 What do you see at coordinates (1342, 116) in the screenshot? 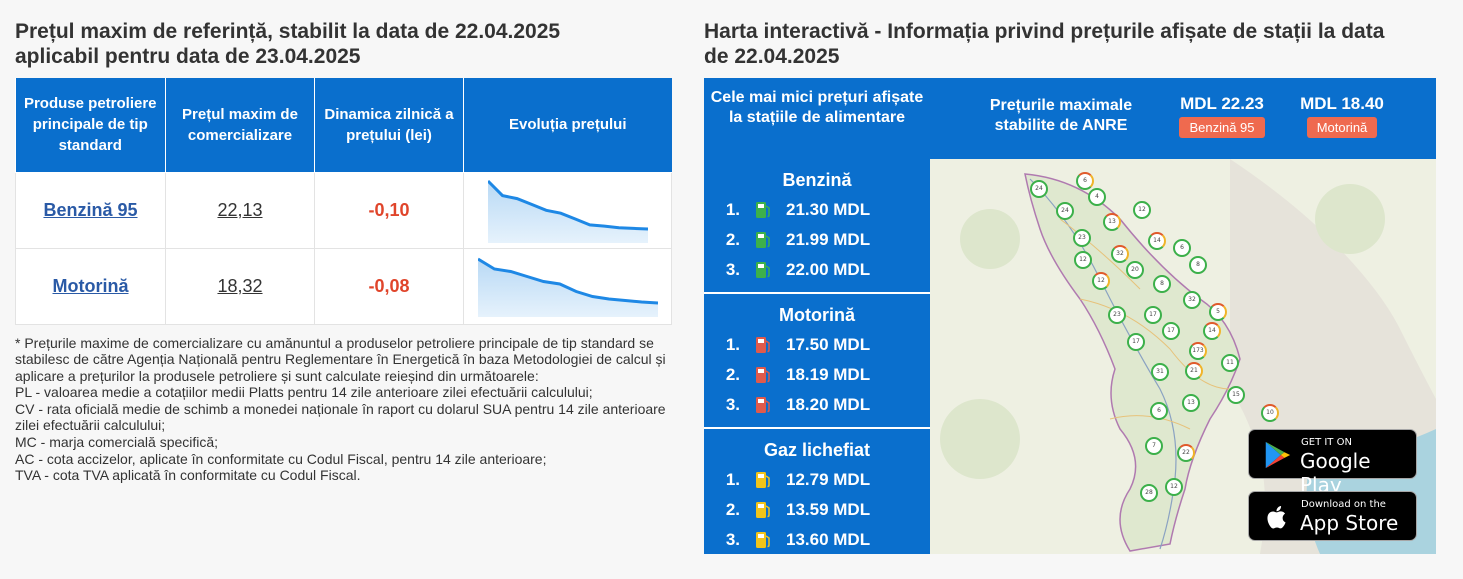
I see `anre-price-motorina: MDL 18.40 Motorină` at bounding box center [1342, 116].